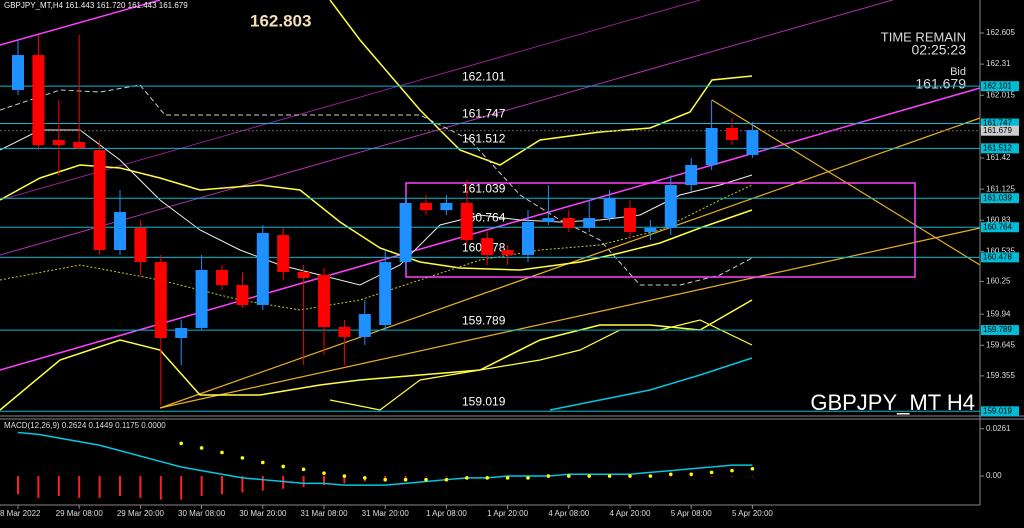 This screenshot has width=1024, height=528. What do you see at coordinates (20, 513) in the screenshot?
I see `x-tick-label: 28 Mar 2022` at bounding box center [20, 513].